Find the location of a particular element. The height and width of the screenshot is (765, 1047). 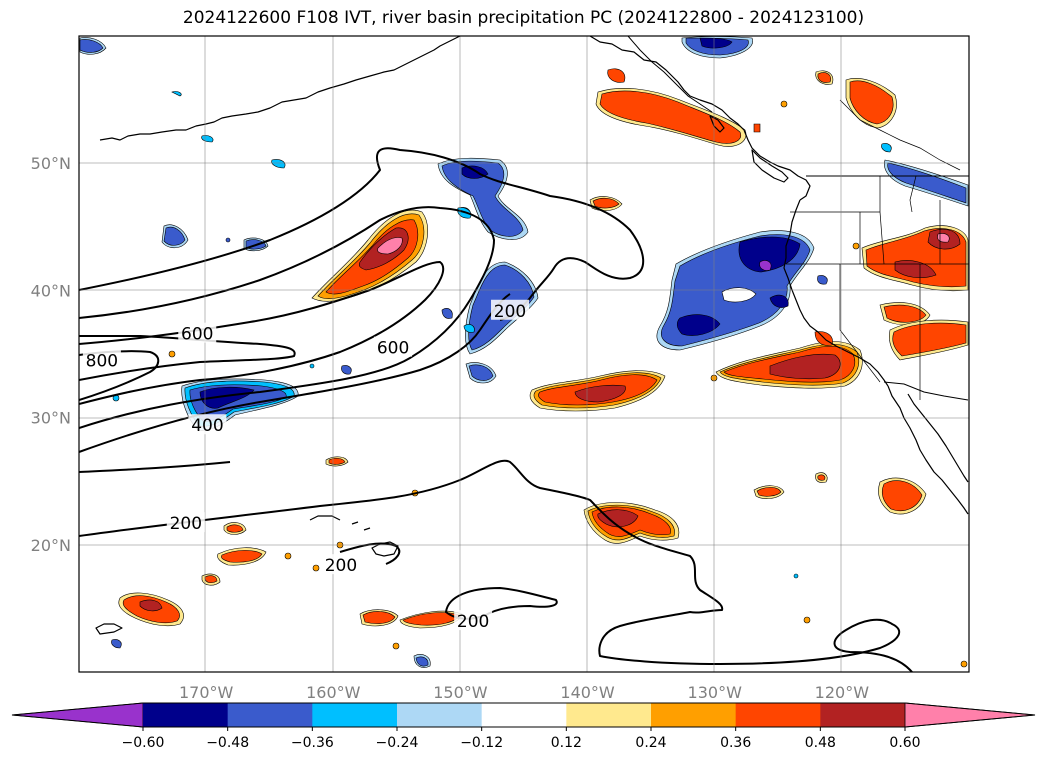

colorbar-tick-label: 0.12 is located at coordinates (566, 743).